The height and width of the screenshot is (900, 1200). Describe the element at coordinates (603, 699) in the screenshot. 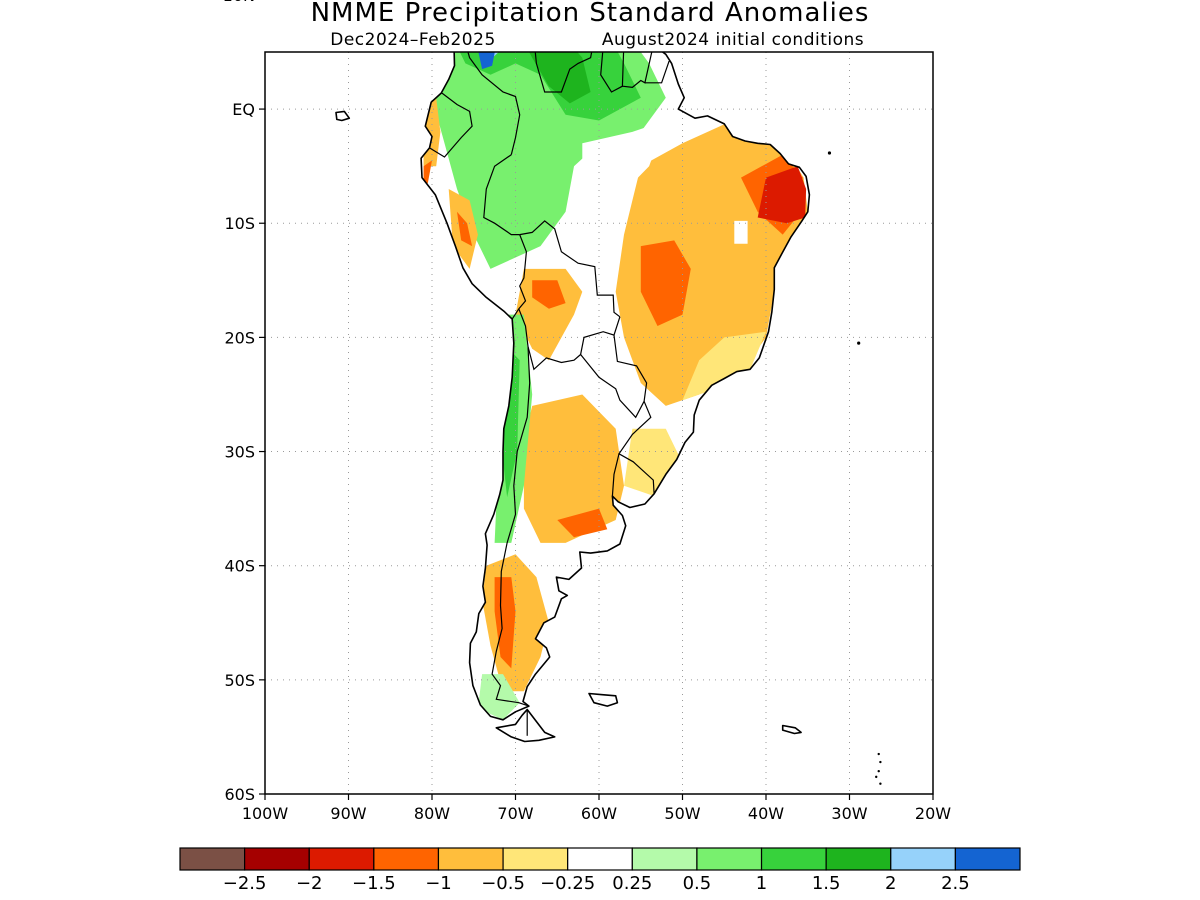

I see `falkland-islands` at that location.